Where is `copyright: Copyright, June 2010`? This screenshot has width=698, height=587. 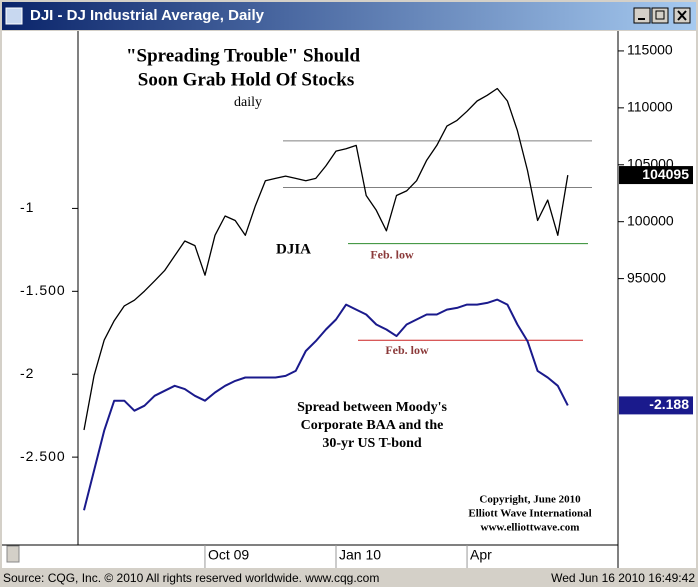
copyright: Copyright, June 2010 is located at coordinates (530, 500).